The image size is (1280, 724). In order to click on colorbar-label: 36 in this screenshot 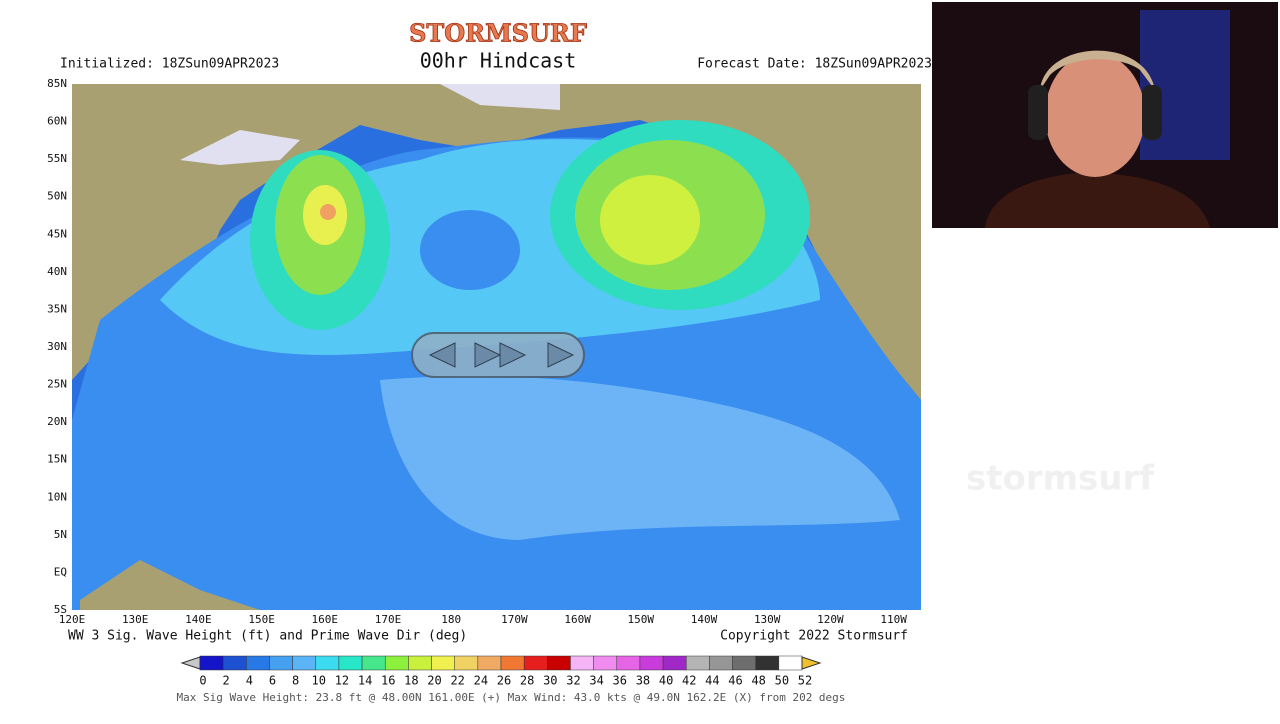, I will do `click(620, 681)`.